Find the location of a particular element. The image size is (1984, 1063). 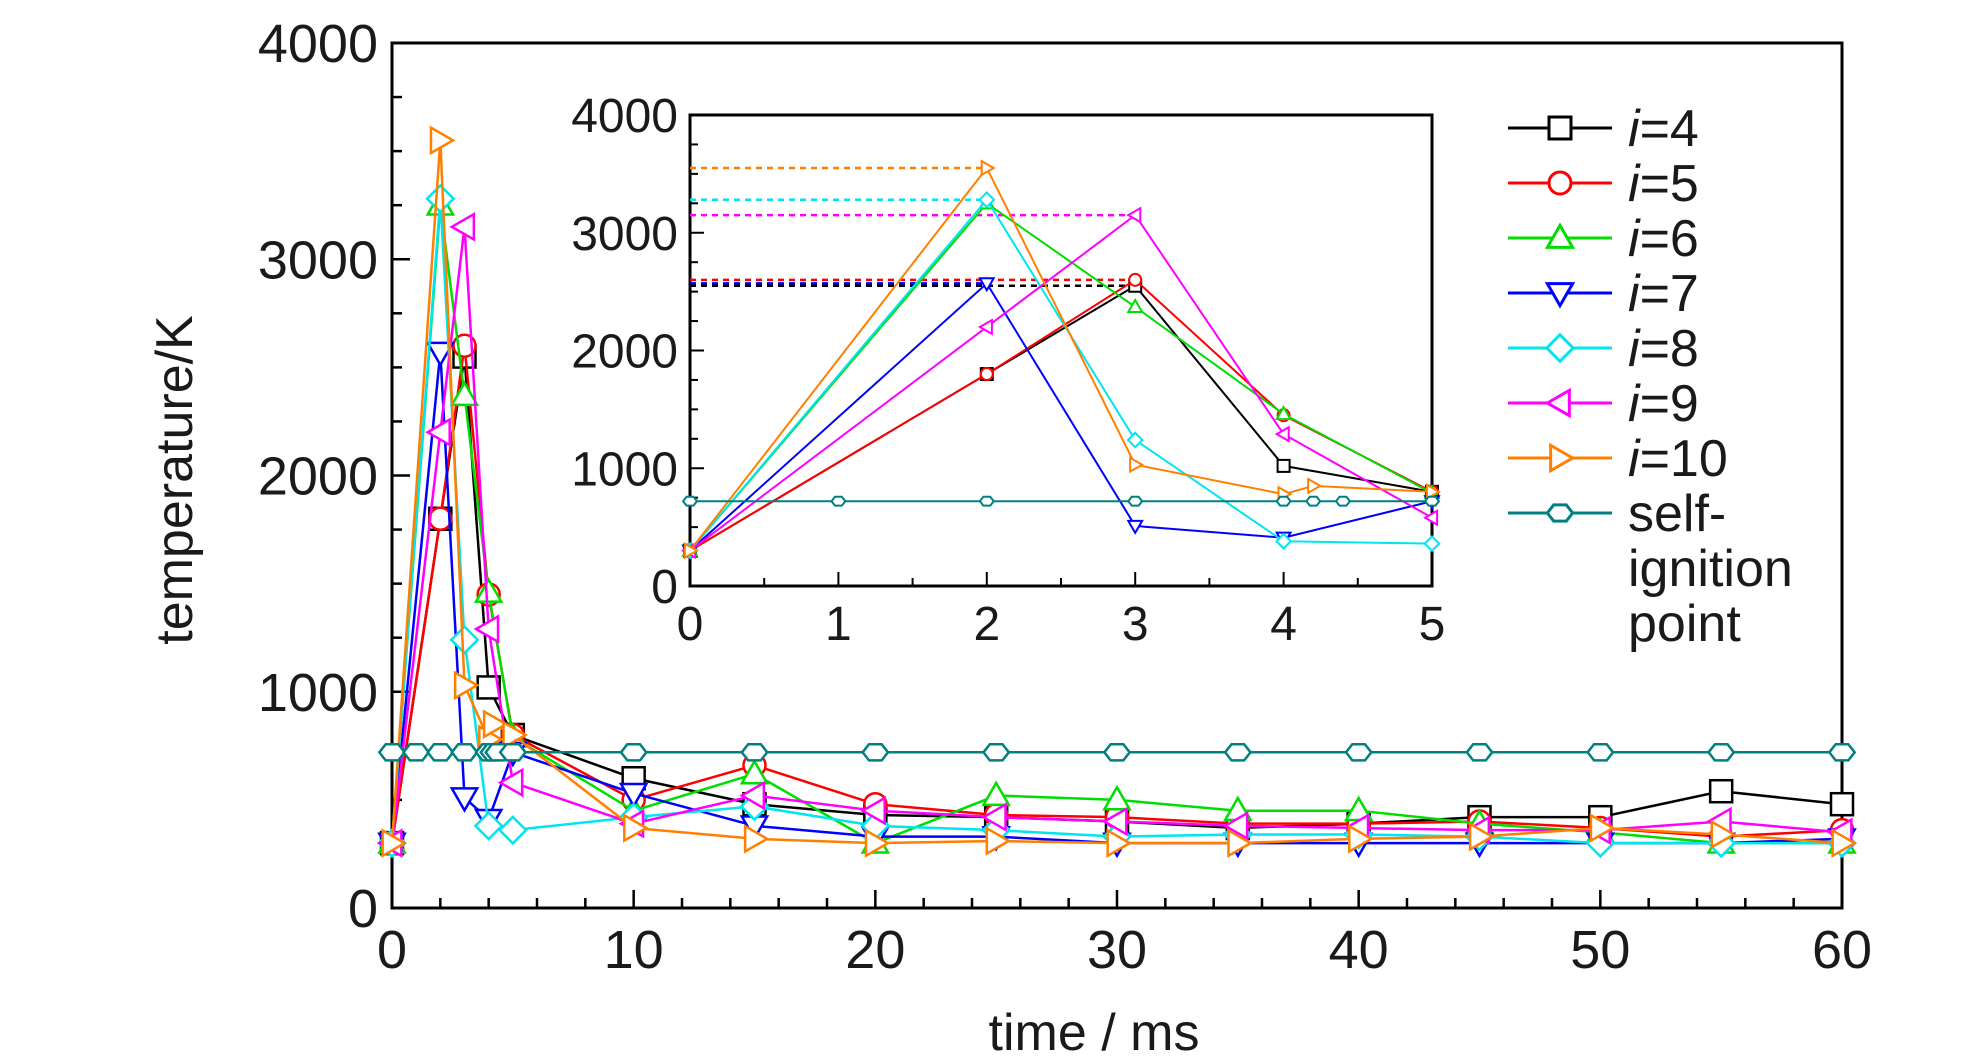

inset-y-tick-label: 0 is located at coordinates (664, 587).